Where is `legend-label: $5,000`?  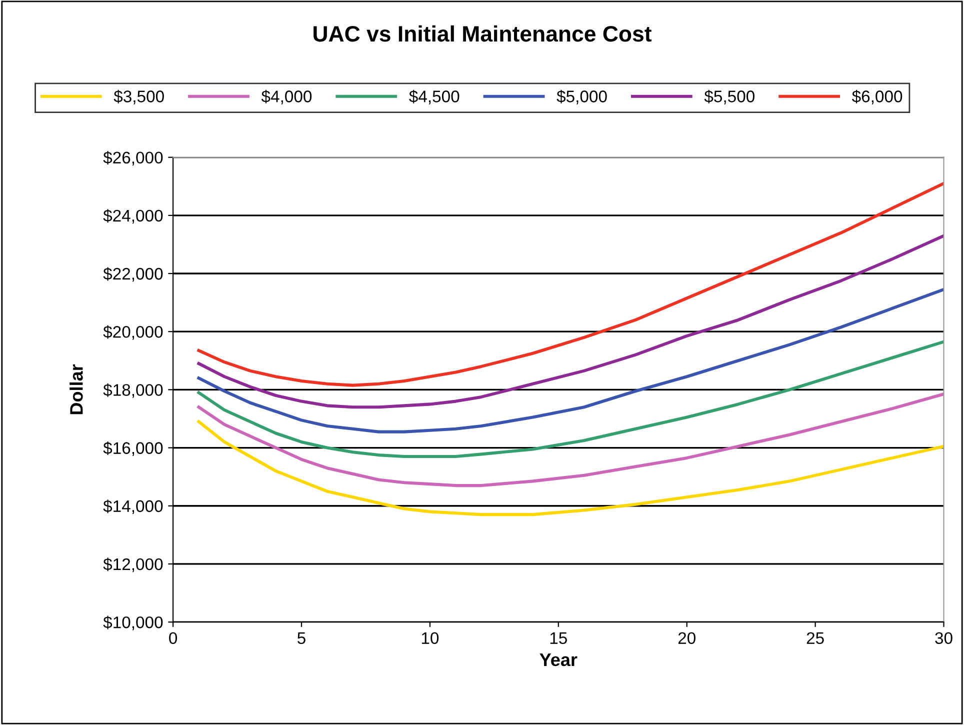
legend-label: $5,000 is located at coordinates (581, 97).